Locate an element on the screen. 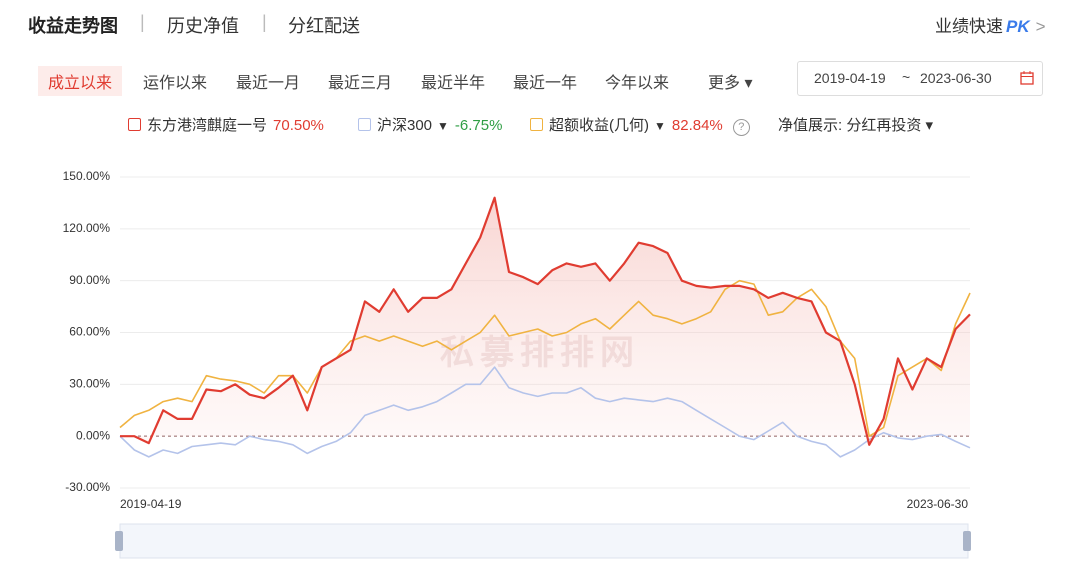 The width and height of the screenshot is (1080, 573). legend-item: 东方港湾麒庭一号 70.50% is located at coordinates (226, 124).